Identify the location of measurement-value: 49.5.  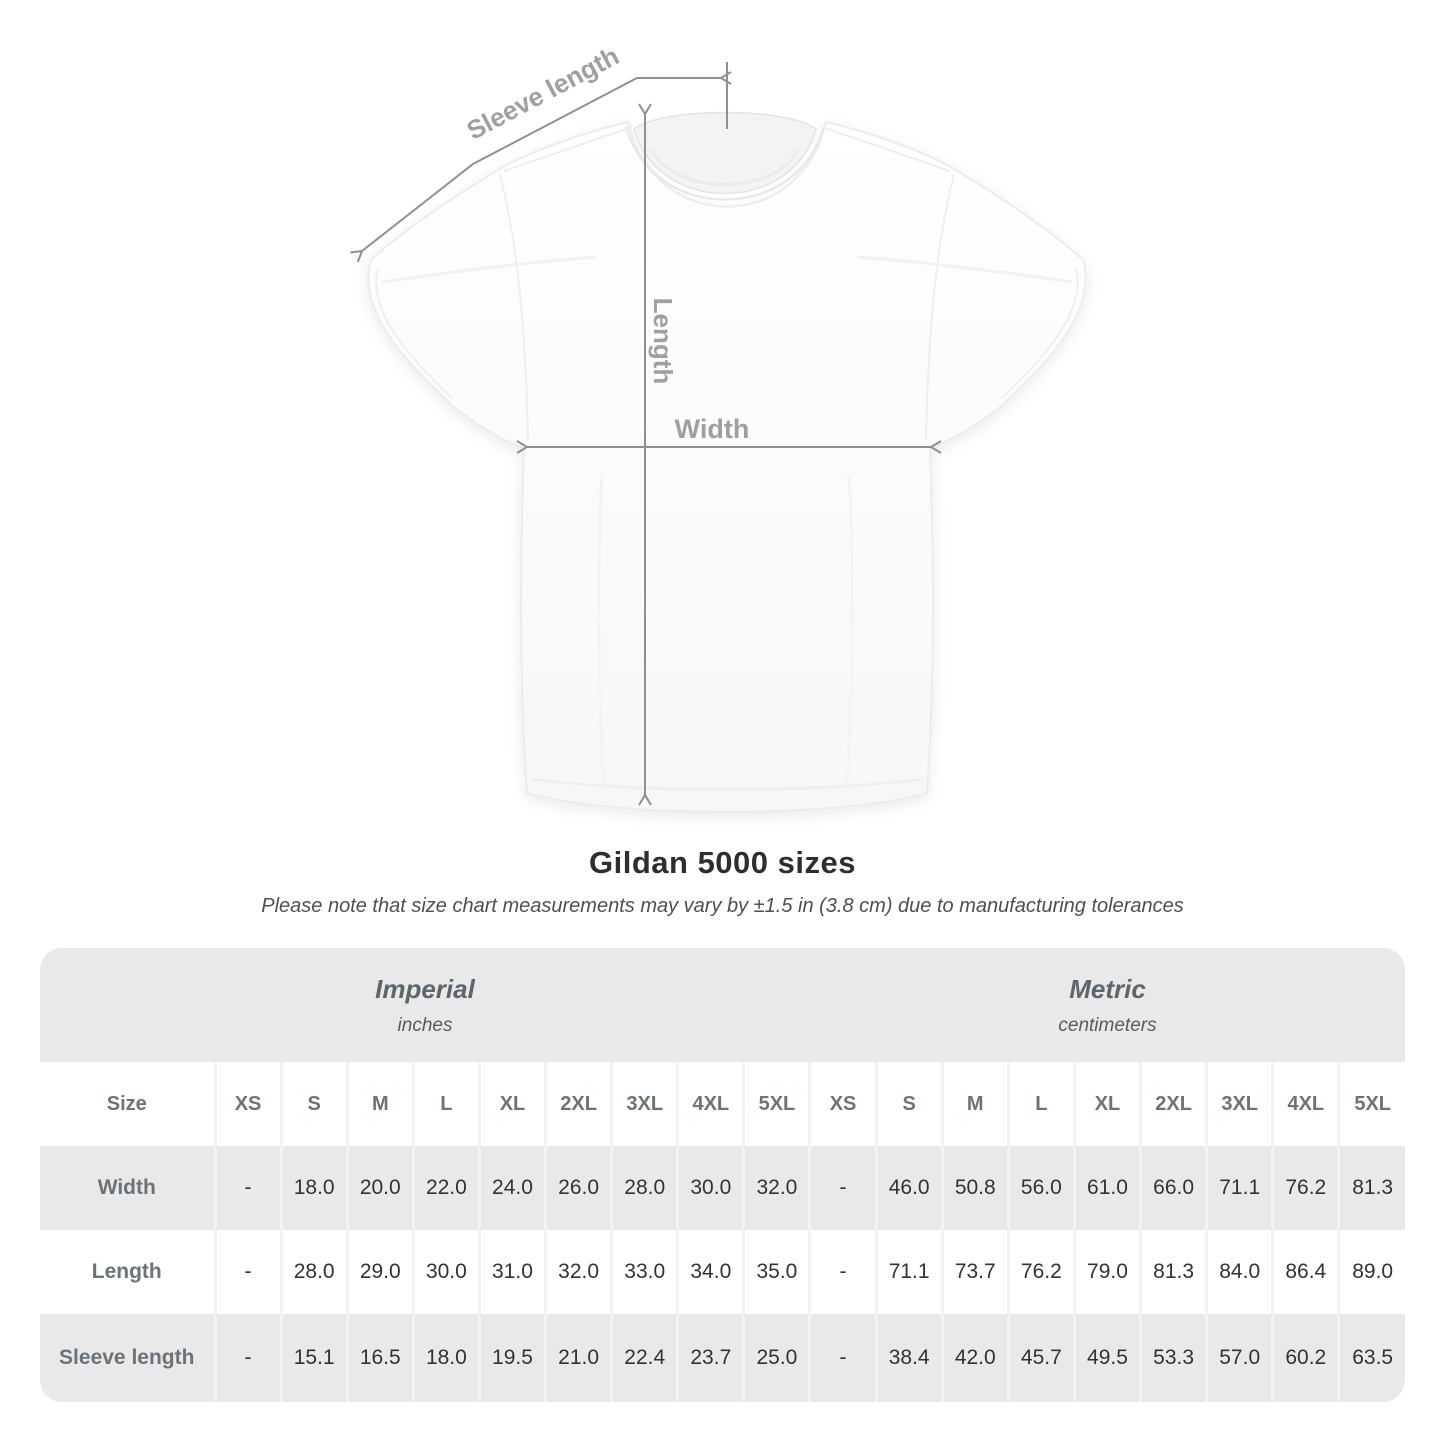
(1108, 1358).